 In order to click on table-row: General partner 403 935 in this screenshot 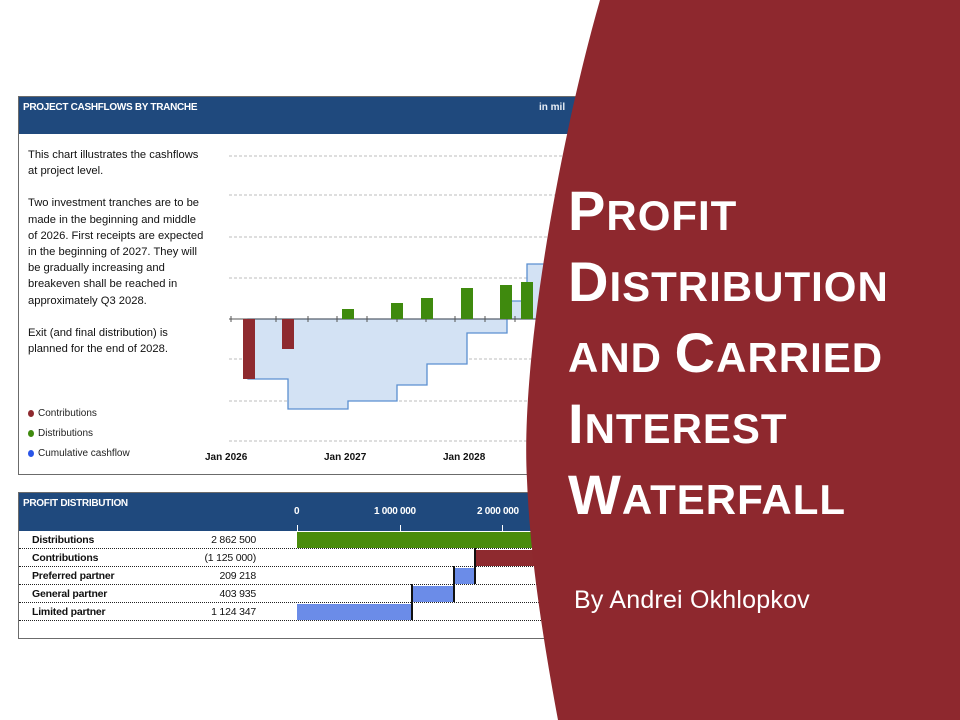, I will do `click(298, 594)`.